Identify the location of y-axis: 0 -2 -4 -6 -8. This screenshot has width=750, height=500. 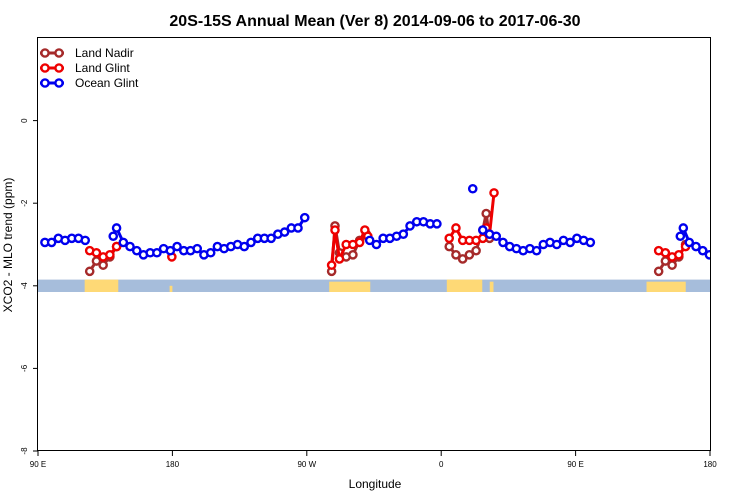
(29, 286).